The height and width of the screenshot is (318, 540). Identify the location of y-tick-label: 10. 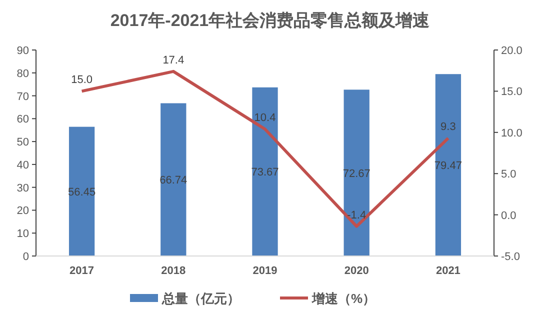
(22, 234).